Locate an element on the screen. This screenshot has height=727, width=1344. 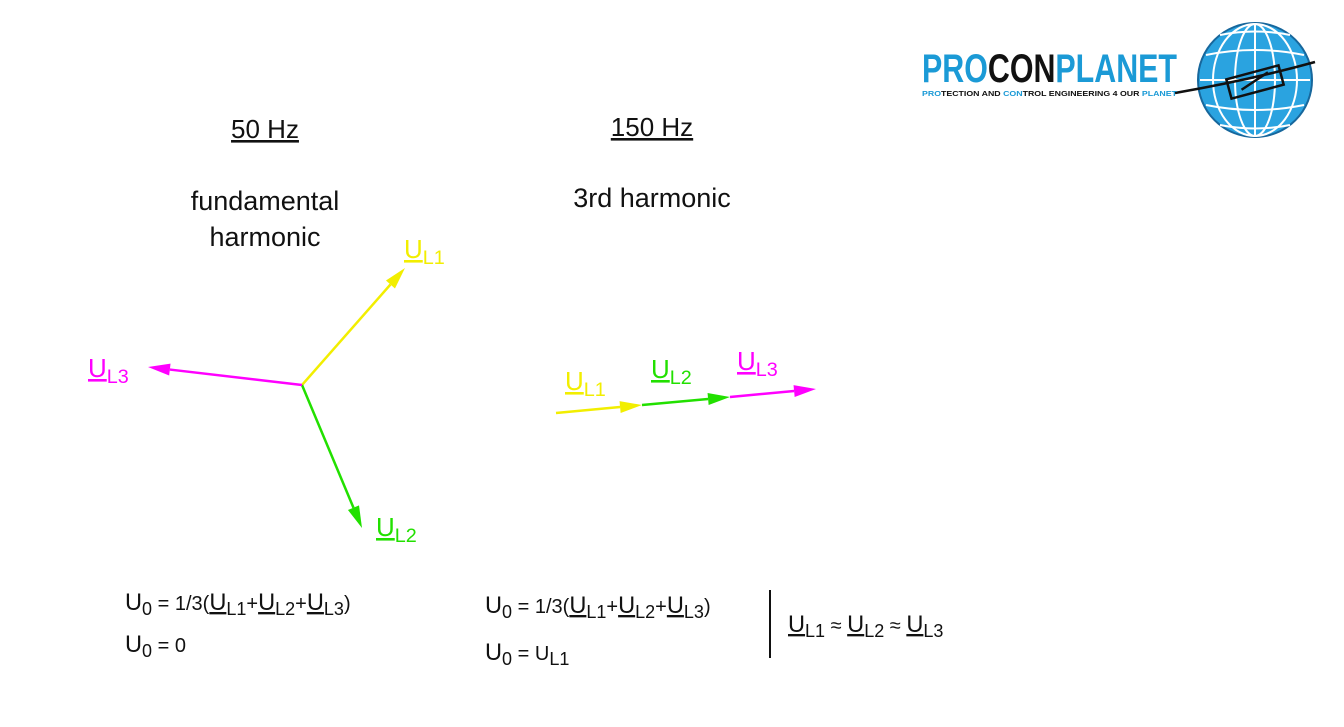
text-segment: TECTION AND is located at coordinates (972, 93).